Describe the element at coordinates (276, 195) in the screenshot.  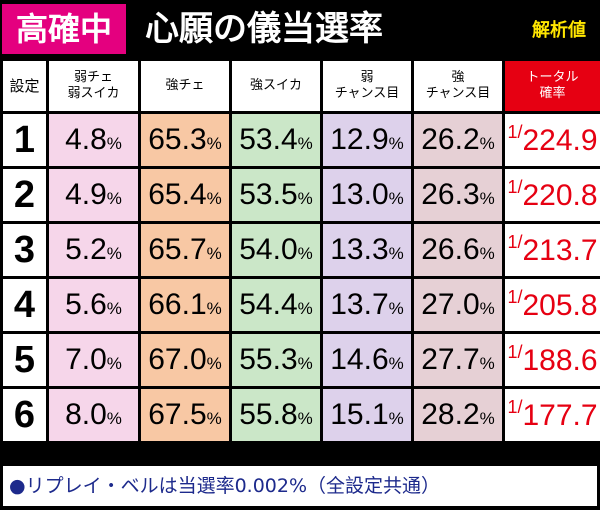
I see `value-cell: 53.5%` at that location.